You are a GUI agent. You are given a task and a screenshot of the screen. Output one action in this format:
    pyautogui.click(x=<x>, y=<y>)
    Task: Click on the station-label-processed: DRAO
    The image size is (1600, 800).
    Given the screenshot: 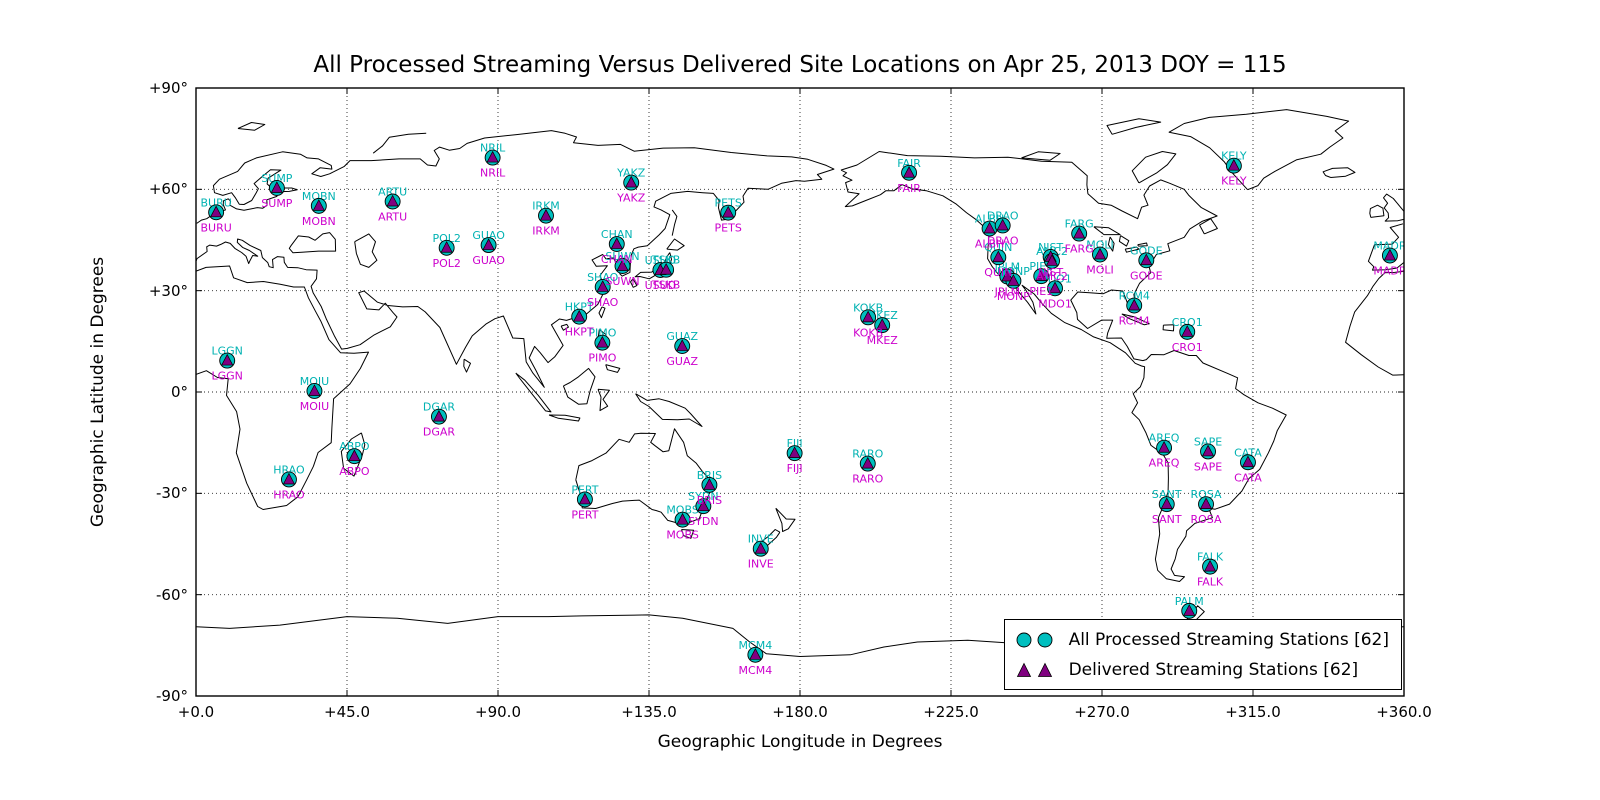 What is the action you would take?
    pyautogui.click(x=1003, y=215)
    